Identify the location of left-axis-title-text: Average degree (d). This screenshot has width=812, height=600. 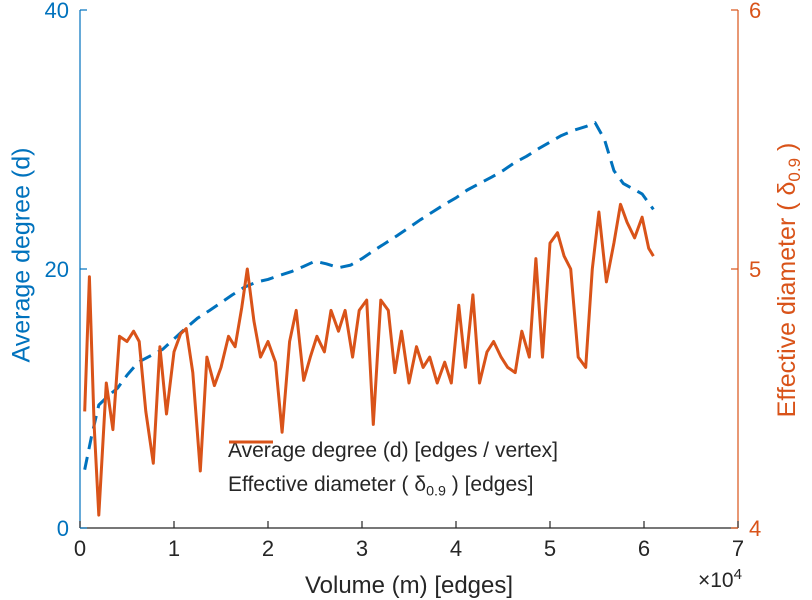
(21, 255).